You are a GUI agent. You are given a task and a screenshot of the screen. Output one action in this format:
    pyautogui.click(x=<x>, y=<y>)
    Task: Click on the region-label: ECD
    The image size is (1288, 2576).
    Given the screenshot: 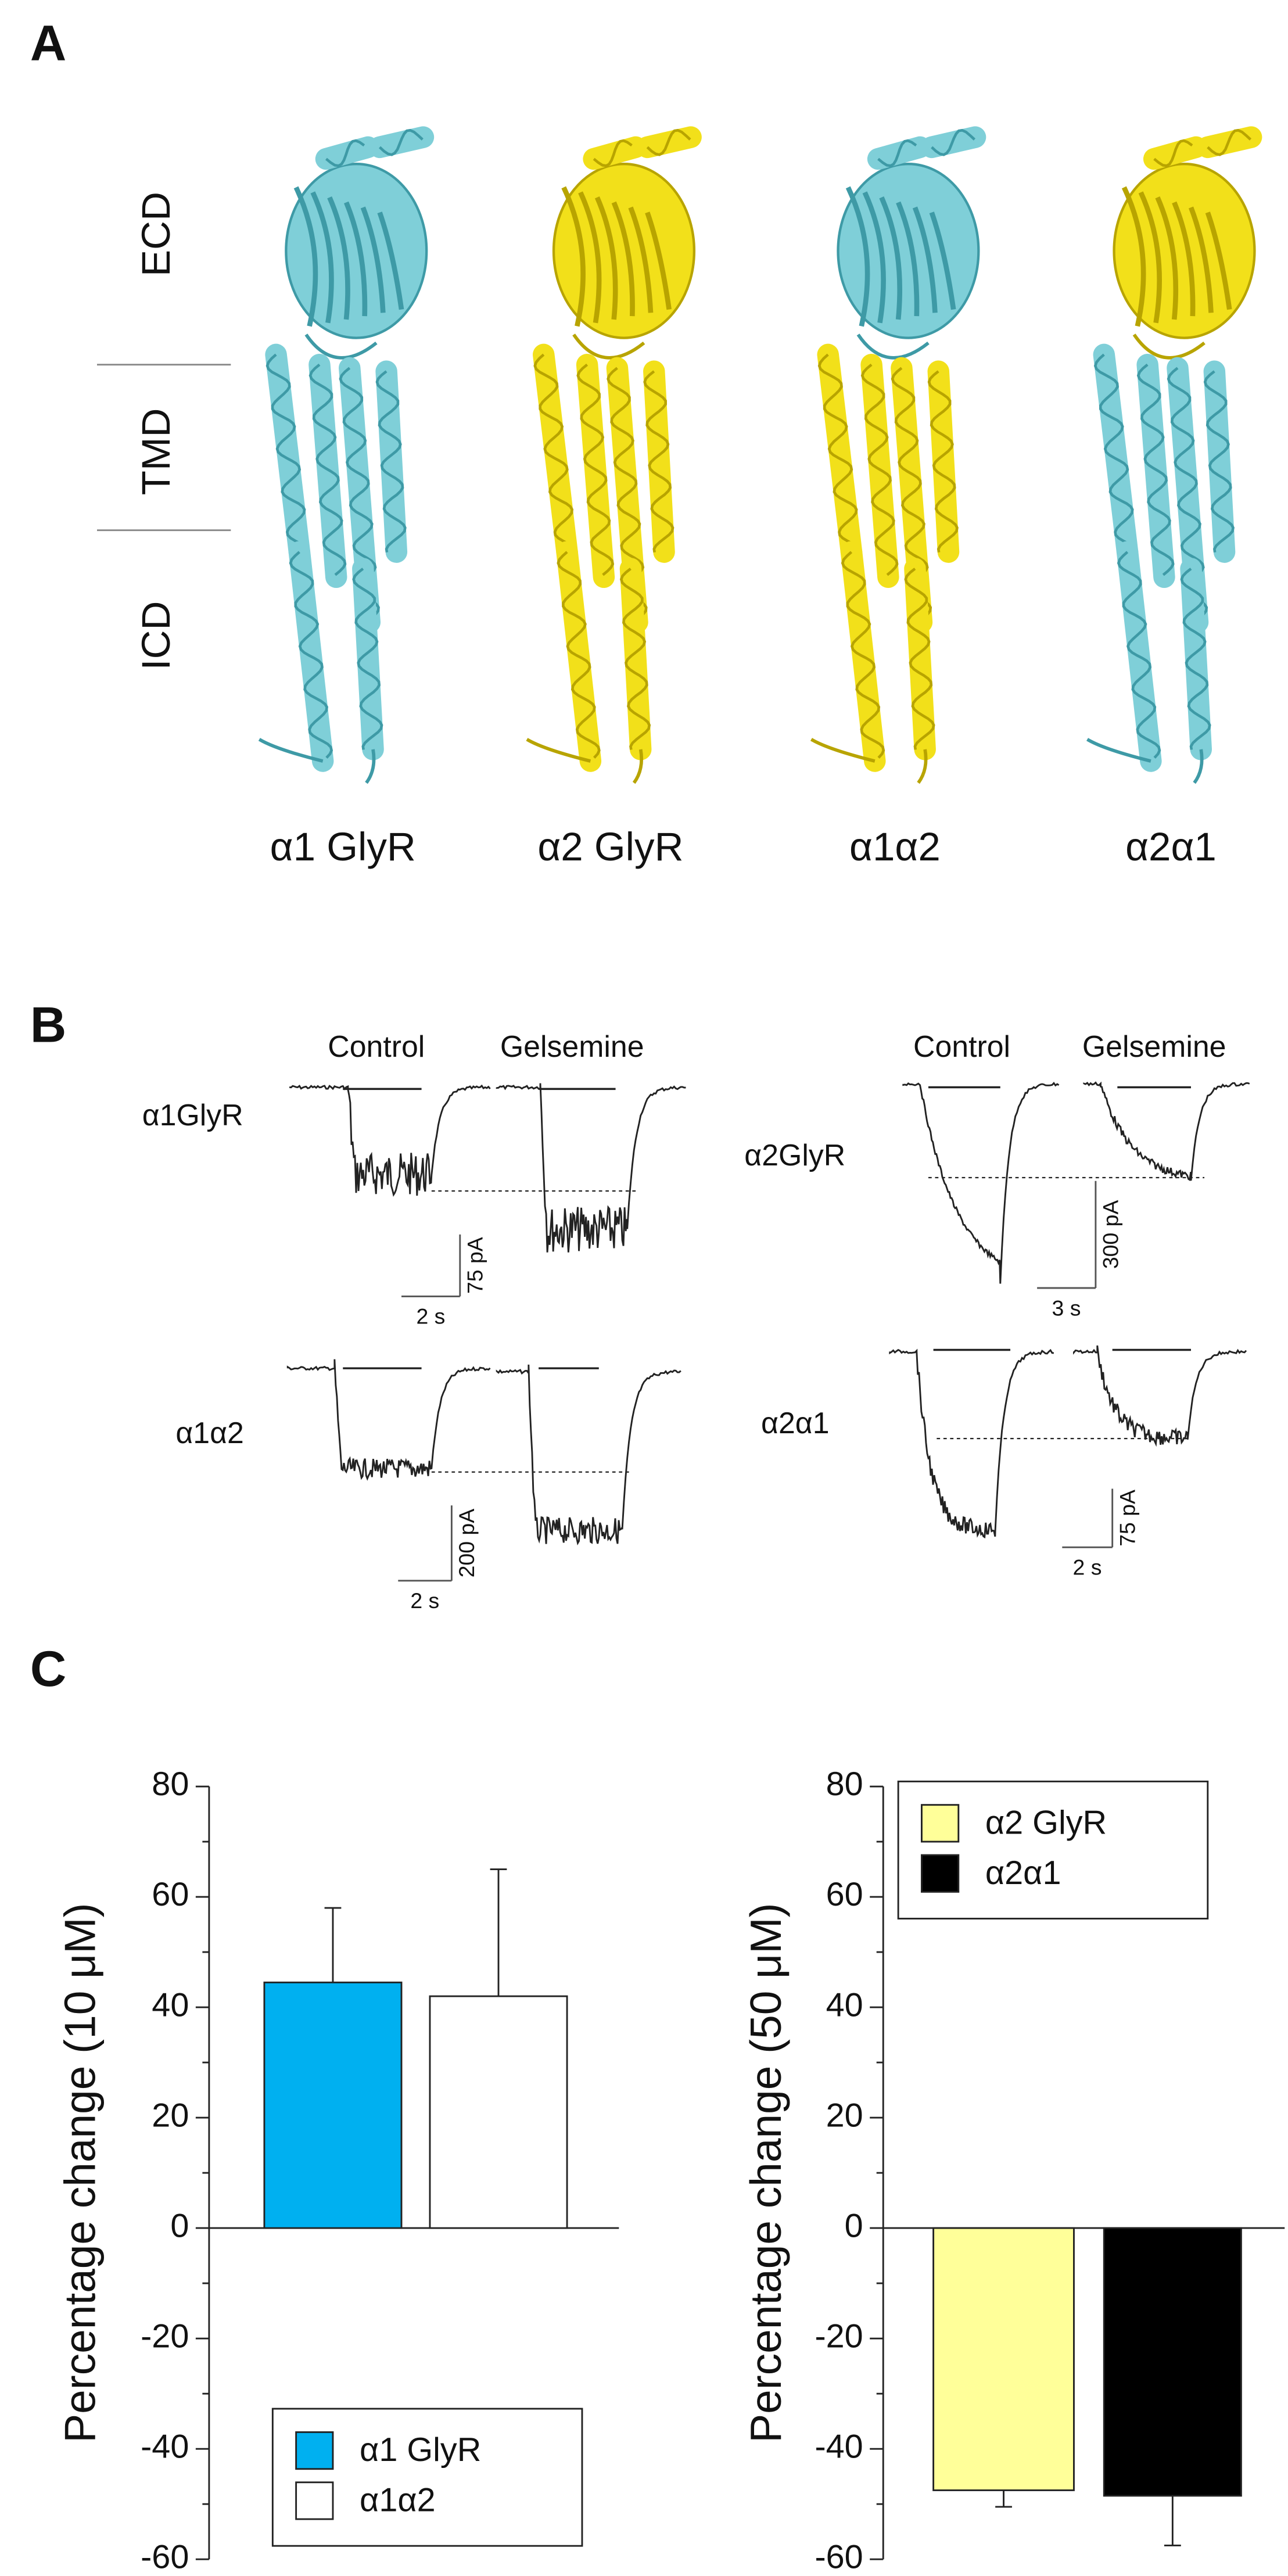 What is the action you would take?
    pyautogui.click(x=155, y=234)
    